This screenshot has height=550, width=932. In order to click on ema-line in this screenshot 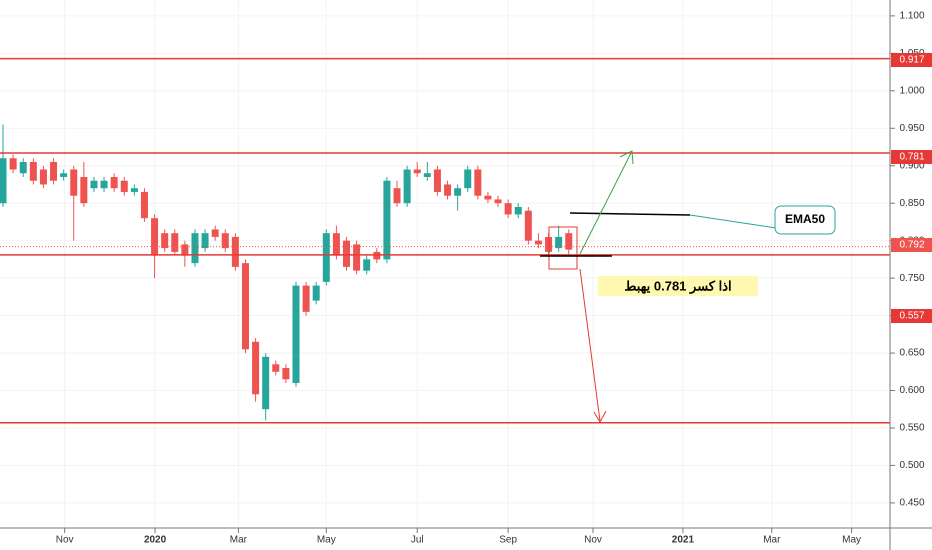, I will do `click(630, 214)`.